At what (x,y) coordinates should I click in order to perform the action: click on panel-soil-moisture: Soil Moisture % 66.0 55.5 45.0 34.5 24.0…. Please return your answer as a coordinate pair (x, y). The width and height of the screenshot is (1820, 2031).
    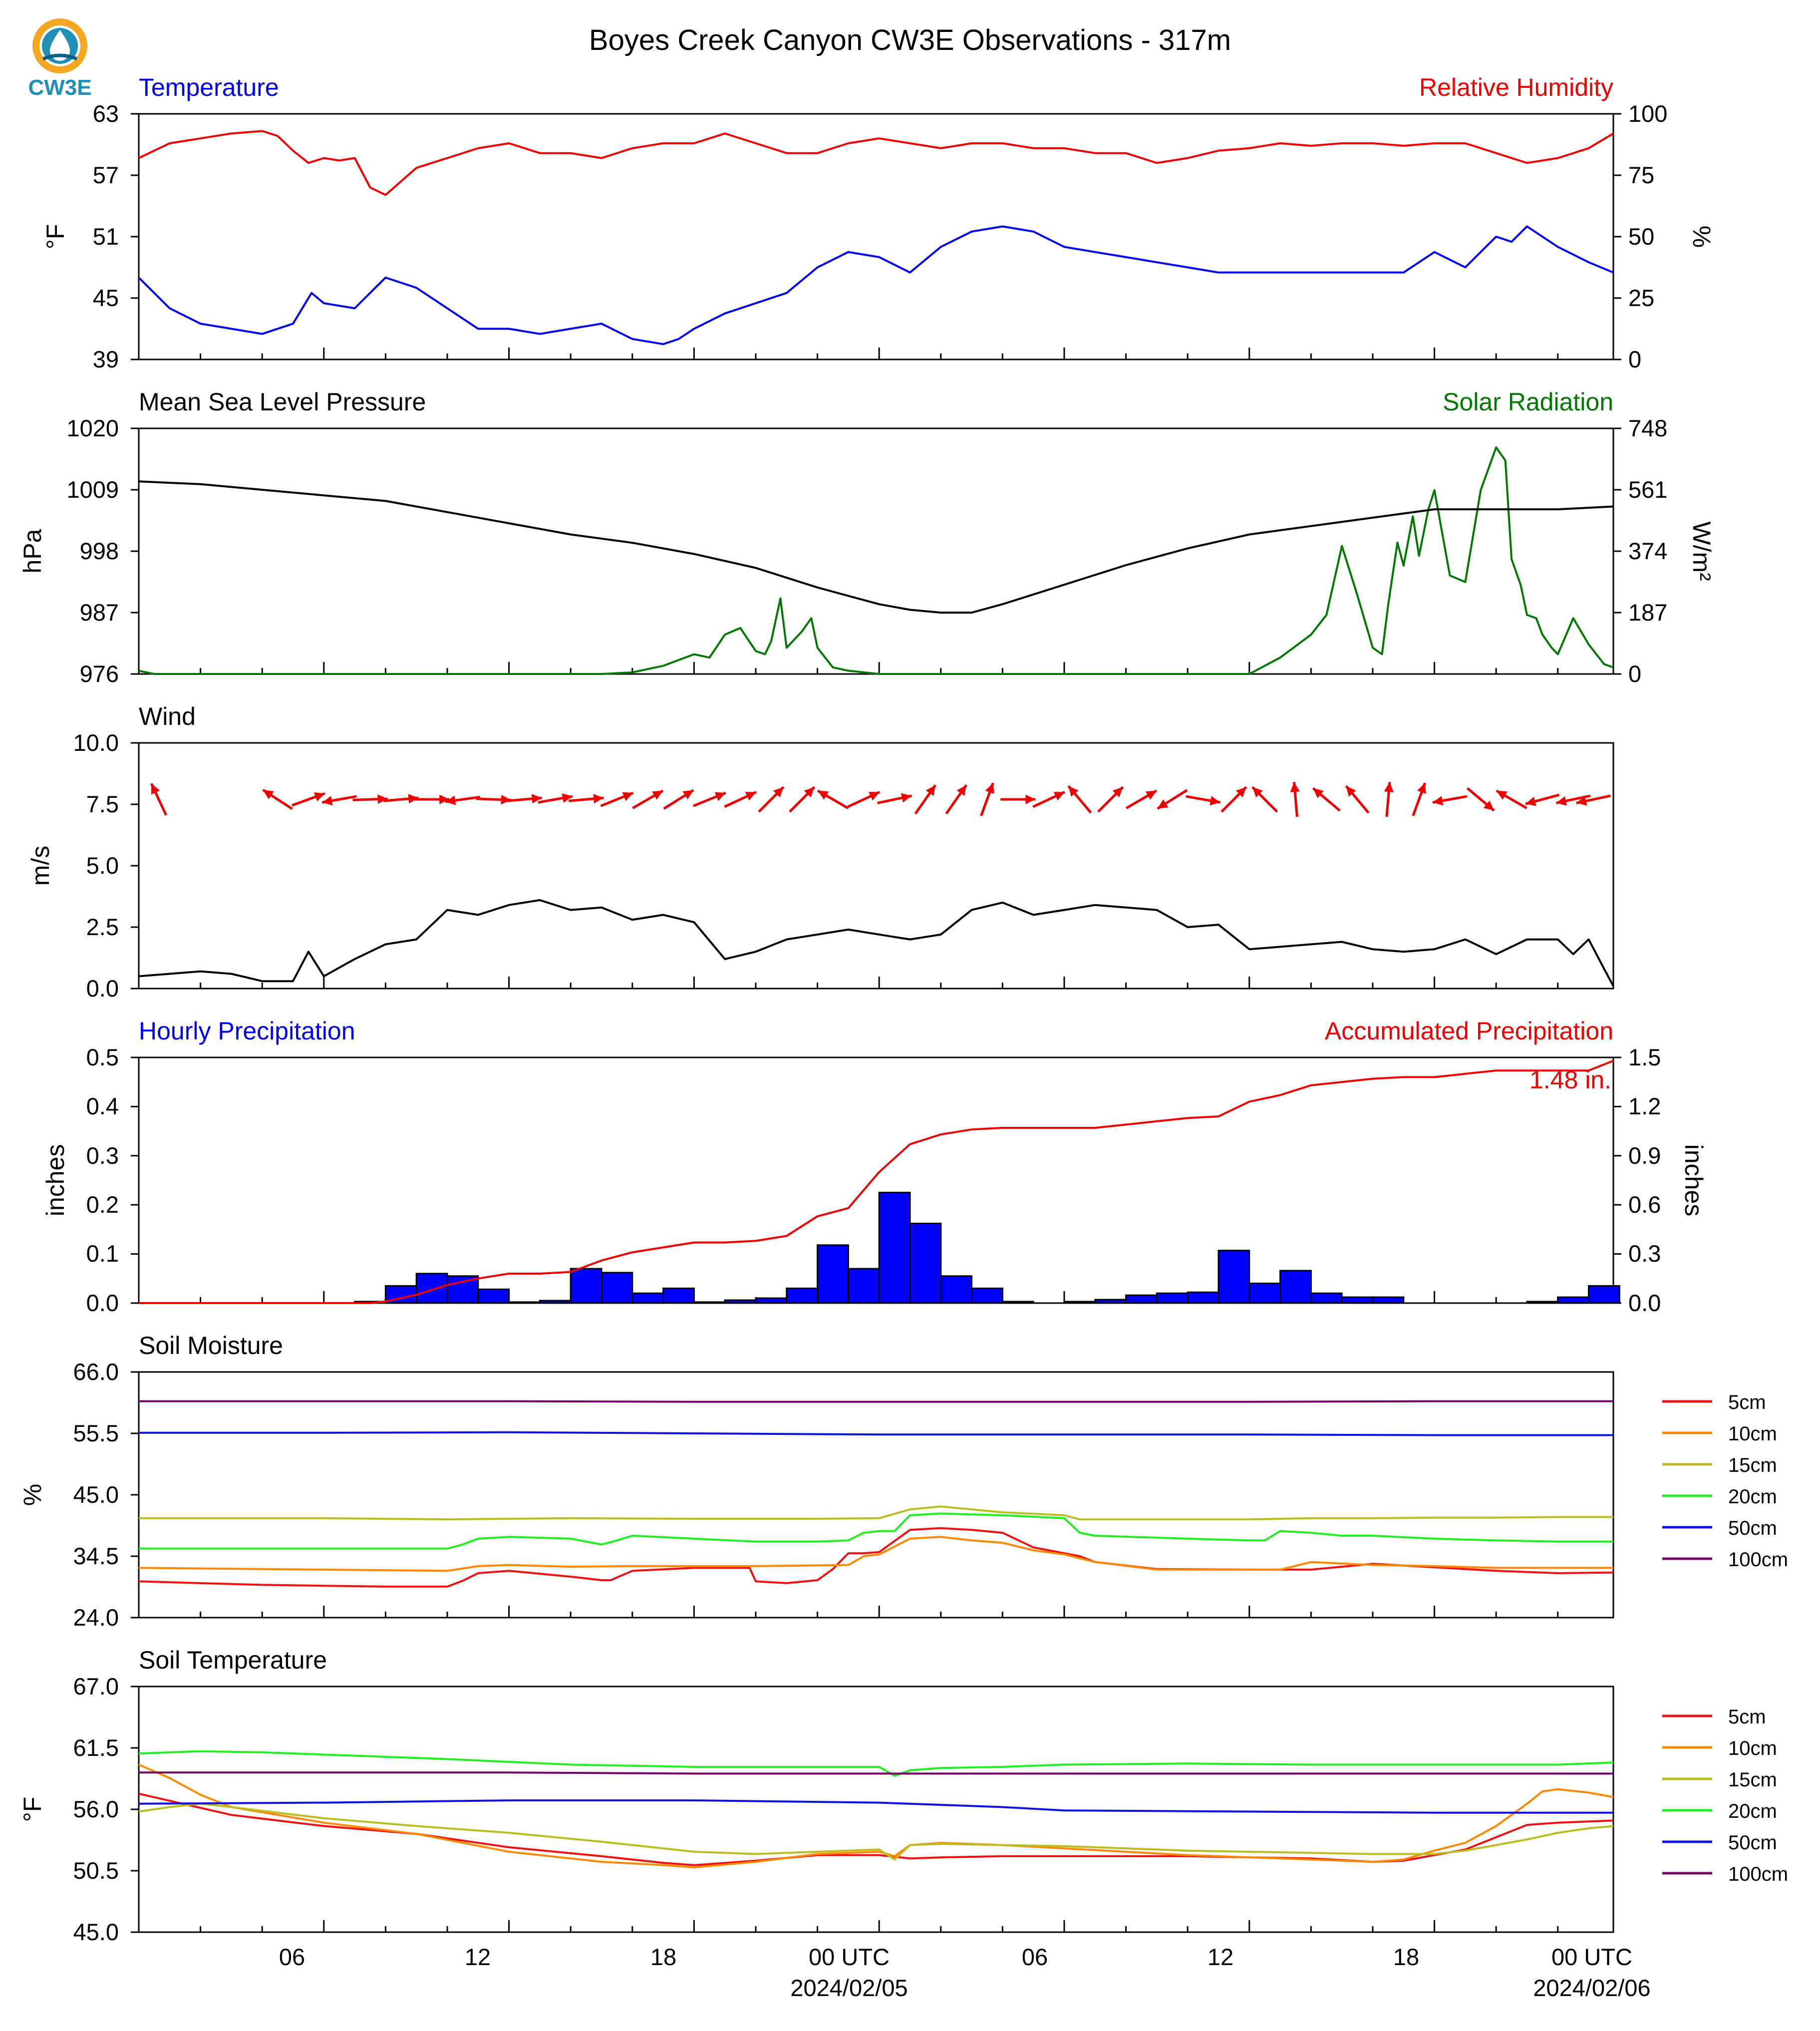
    Looking at the image, I should click on (903, 1482).